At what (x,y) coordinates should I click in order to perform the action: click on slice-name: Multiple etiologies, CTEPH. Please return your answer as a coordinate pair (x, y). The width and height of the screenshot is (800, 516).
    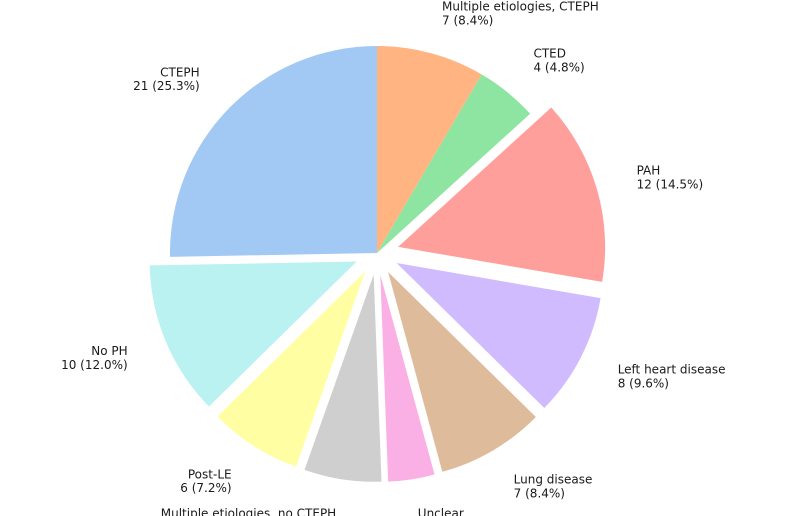
    Looking at the image, I should click on (520, 6).